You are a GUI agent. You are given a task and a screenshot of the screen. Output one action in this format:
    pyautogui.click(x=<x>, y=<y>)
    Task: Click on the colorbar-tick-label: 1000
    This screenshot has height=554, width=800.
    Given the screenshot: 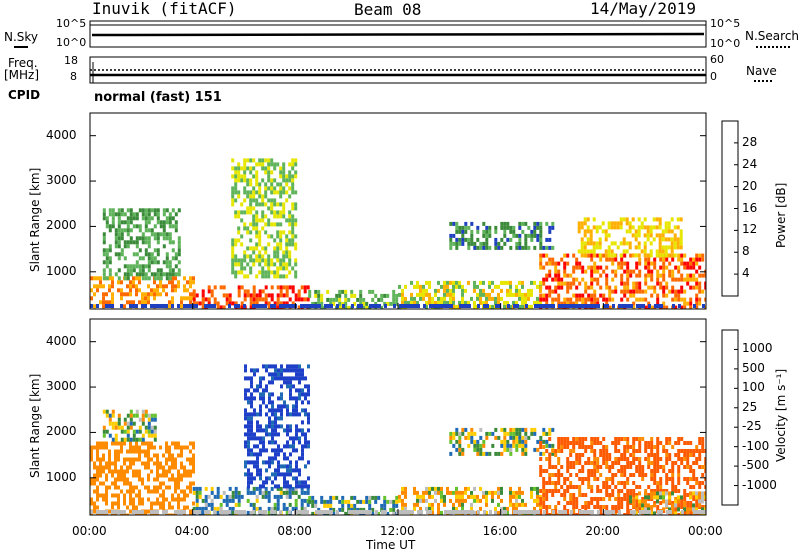 What is the action you would take?
    pyautogui.click(x=757, y=348)
    